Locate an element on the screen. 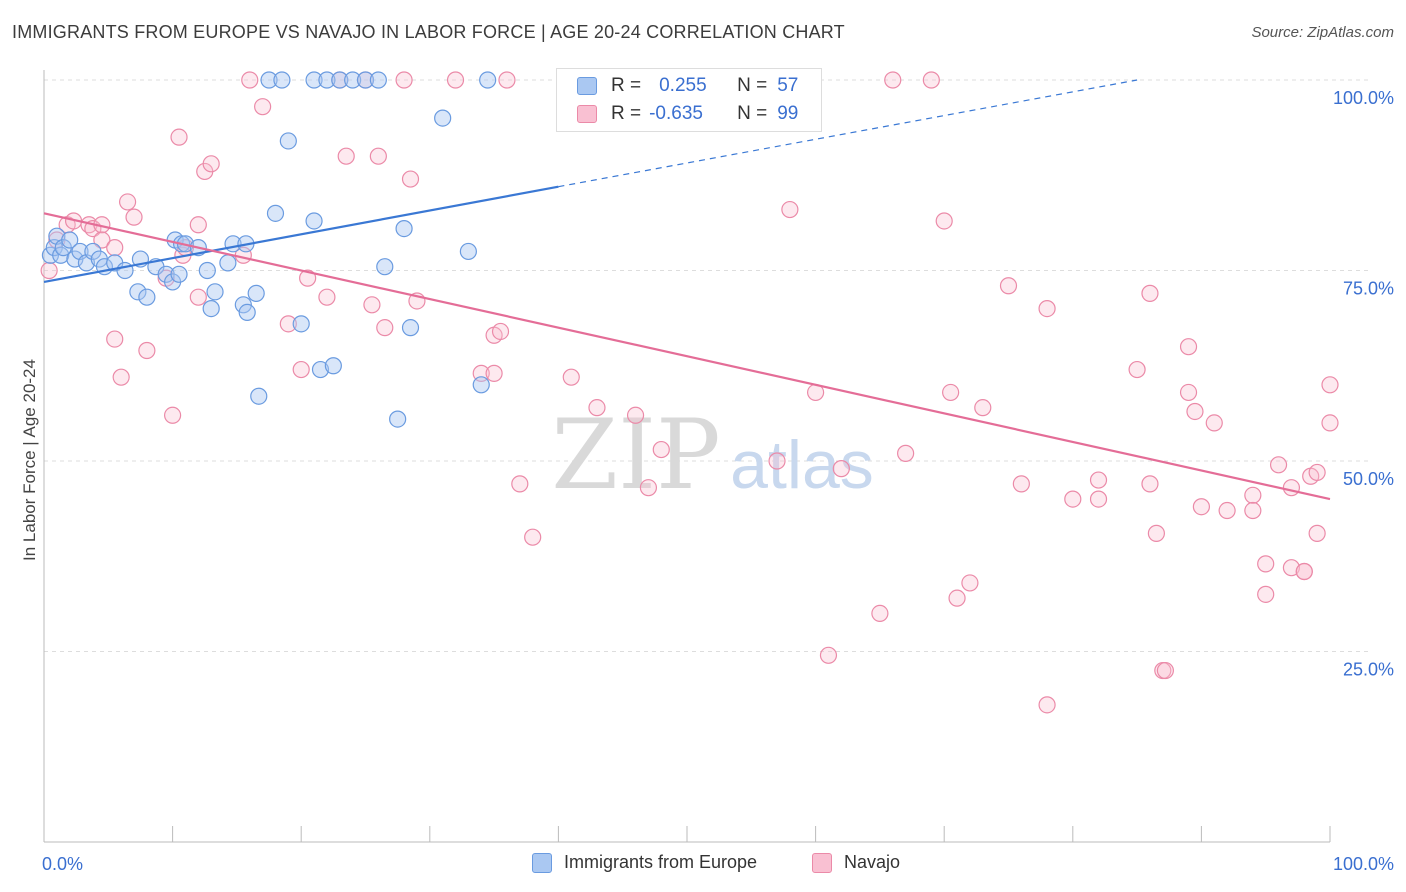 The width and height of the screenshot is (1406, 892). legend-item-europe: Immigrants from Europe is located at coordinates (644, 862).